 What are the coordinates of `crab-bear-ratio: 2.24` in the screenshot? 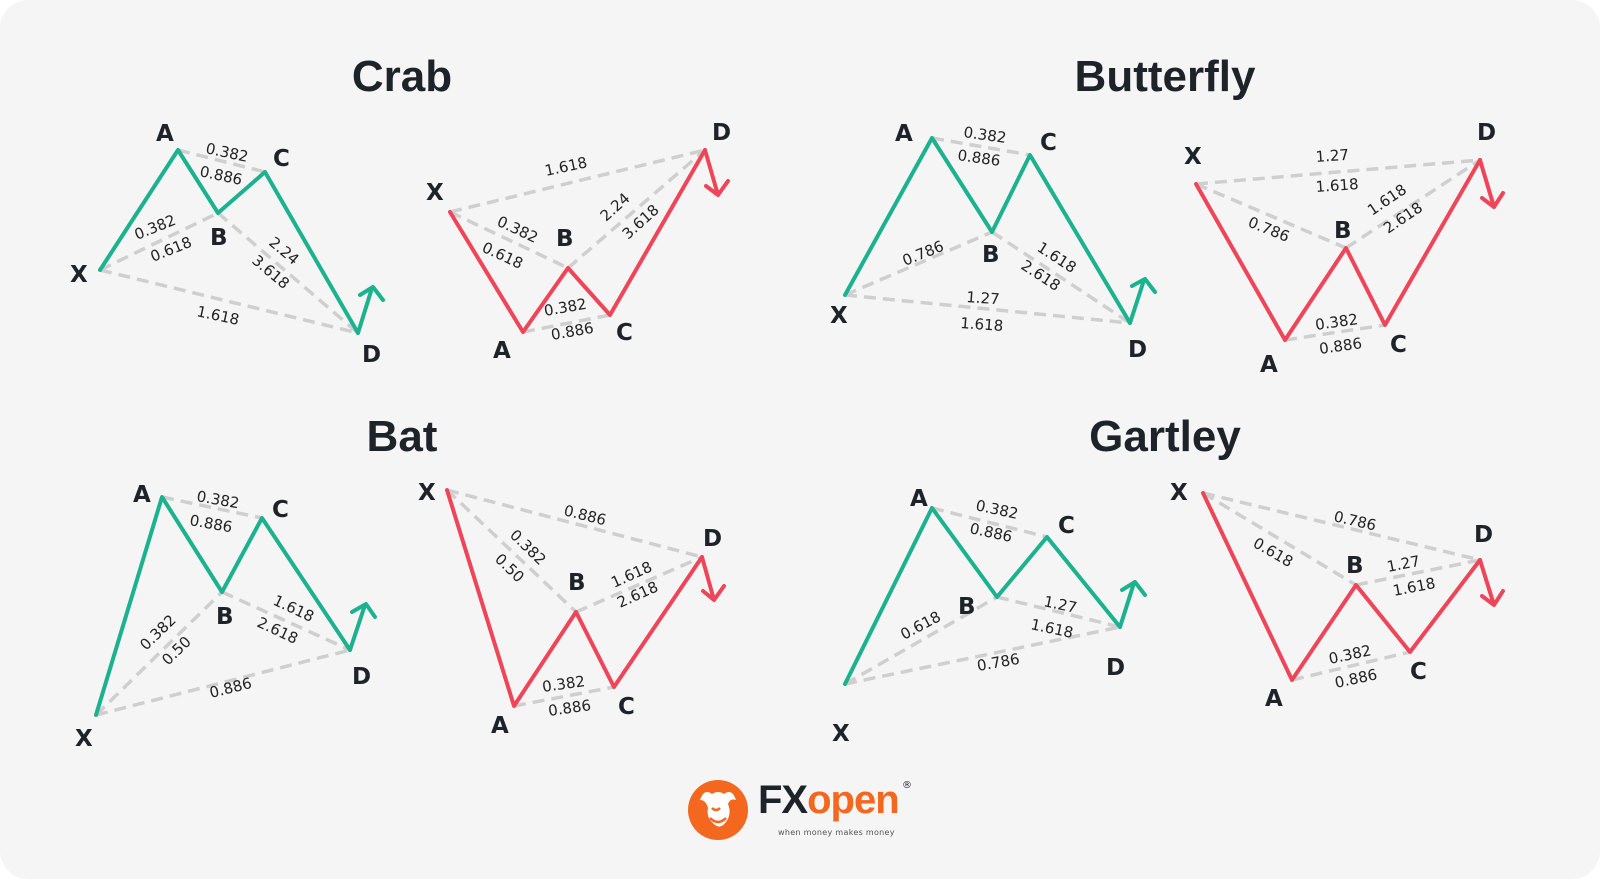 It's located at (615, 207).